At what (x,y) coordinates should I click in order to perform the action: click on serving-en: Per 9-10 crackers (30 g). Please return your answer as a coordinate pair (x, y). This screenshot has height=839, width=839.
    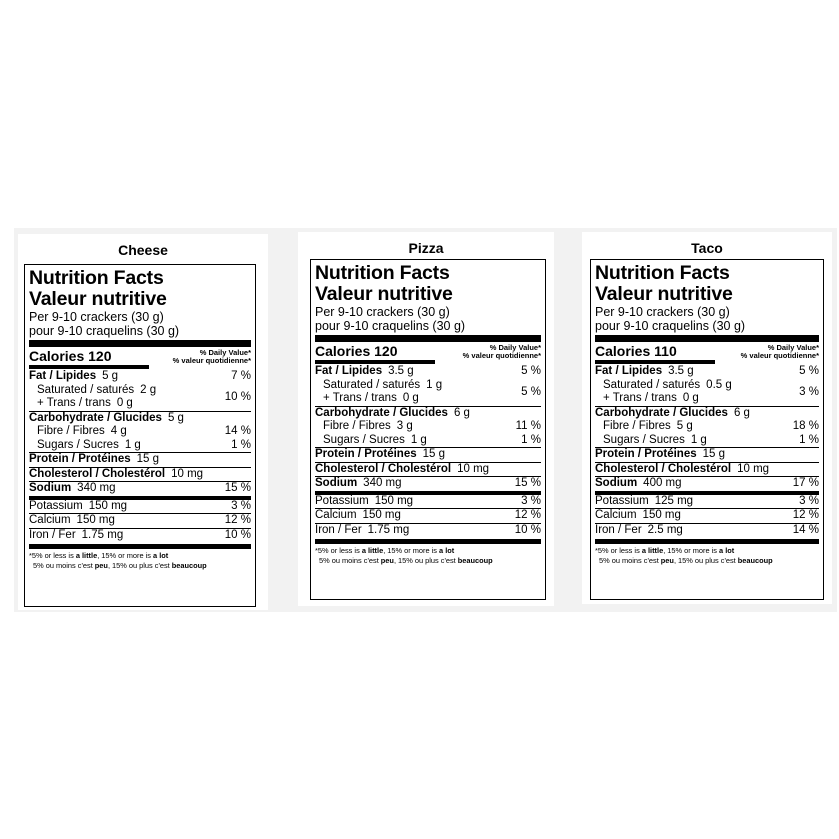
    Looking at the image, I should click on (96, 317).